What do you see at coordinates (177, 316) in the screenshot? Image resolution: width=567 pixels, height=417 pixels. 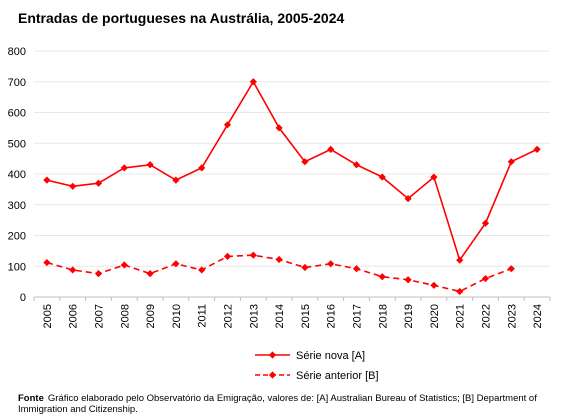 I see `x-tick-label: 2010` at bounding box center [177, 316].